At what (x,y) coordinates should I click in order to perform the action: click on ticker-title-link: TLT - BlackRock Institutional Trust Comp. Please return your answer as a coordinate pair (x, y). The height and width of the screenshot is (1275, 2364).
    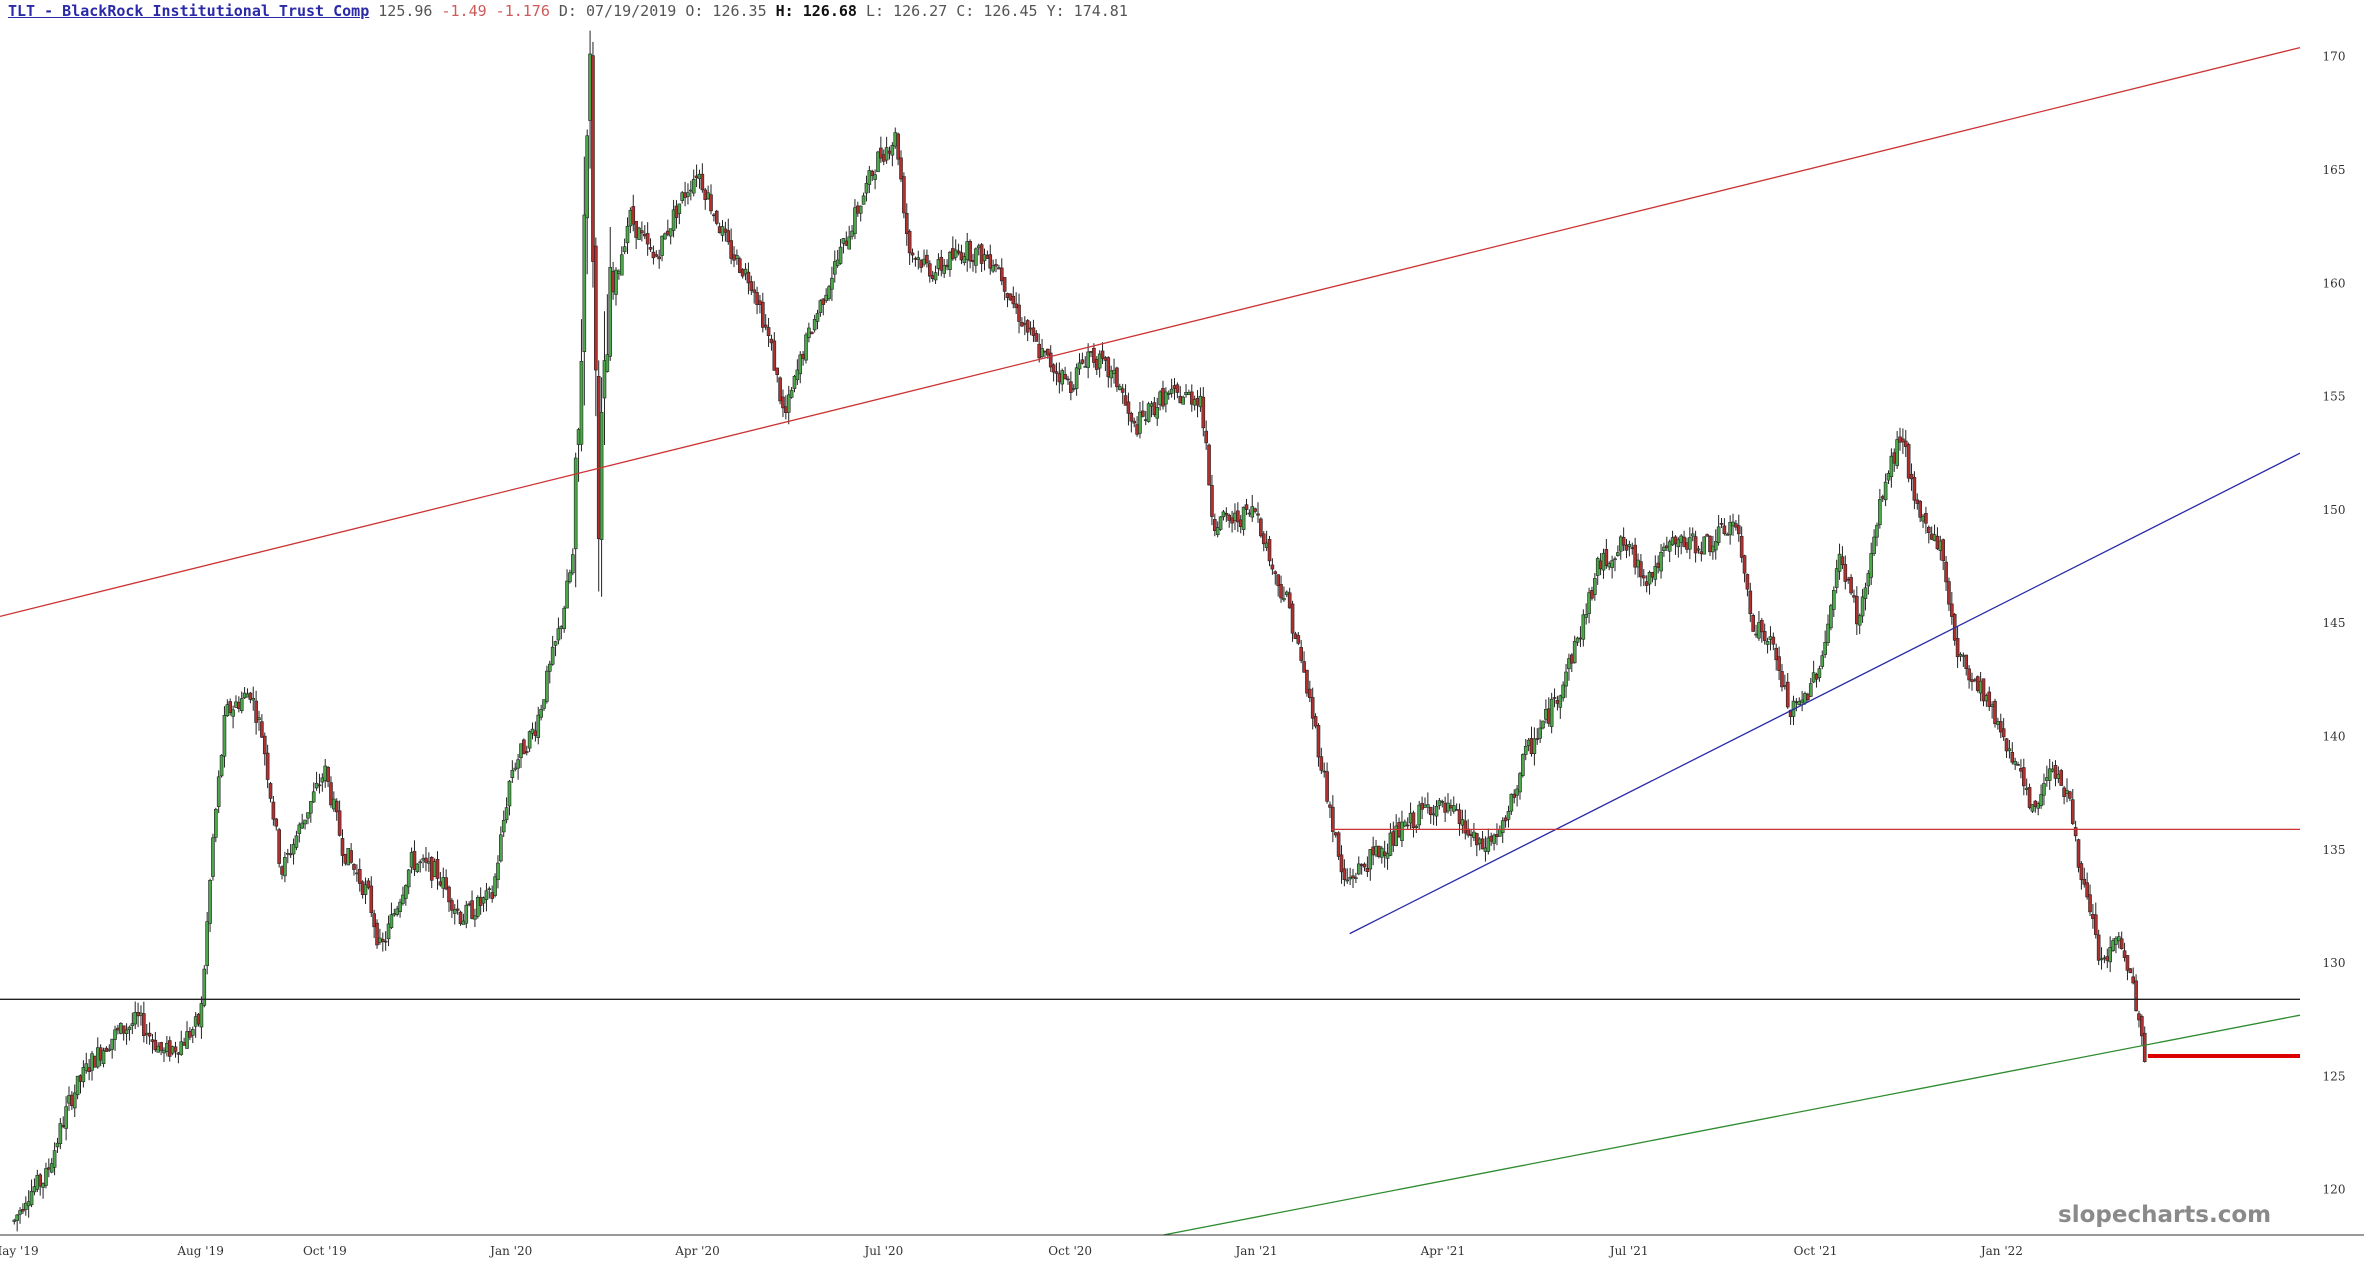
    Looking at the image, I should click on (189, 11).